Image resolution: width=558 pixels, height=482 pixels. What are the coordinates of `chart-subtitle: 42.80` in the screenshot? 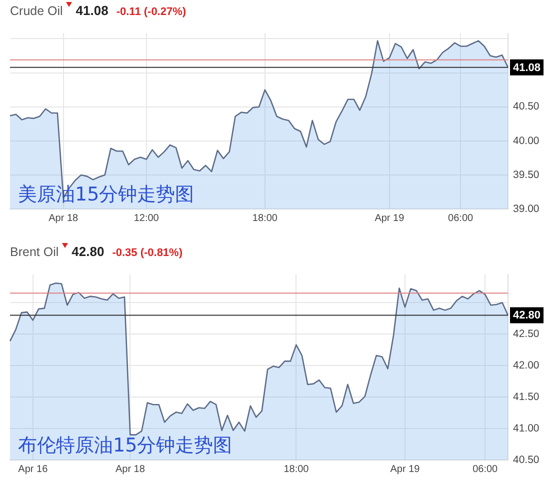 It's located at (88, 251).